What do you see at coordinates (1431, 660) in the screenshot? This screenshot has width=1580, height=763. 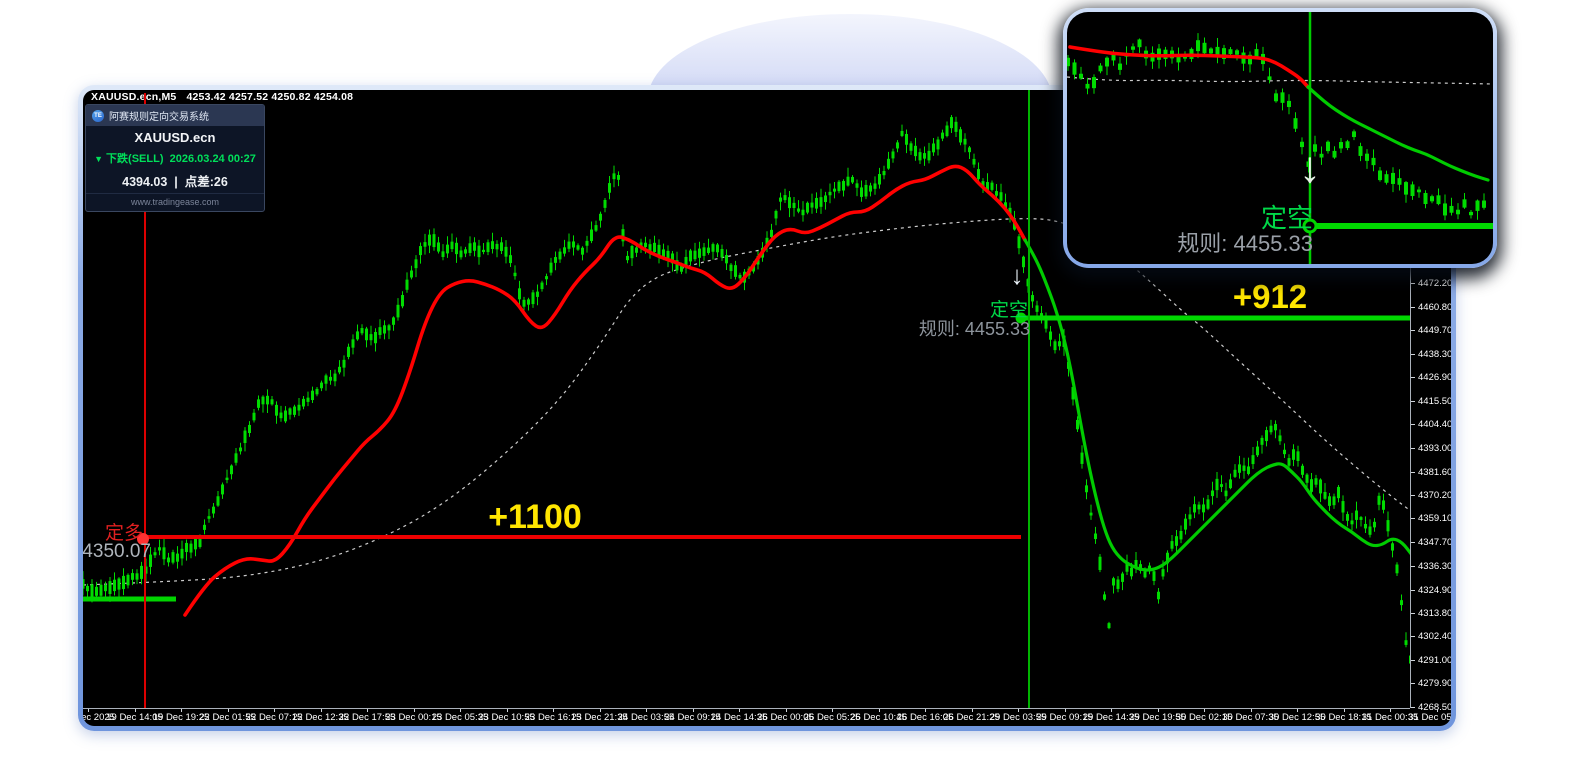 I see `price-tick: 4291.00` at bounding box center [1431, 660].